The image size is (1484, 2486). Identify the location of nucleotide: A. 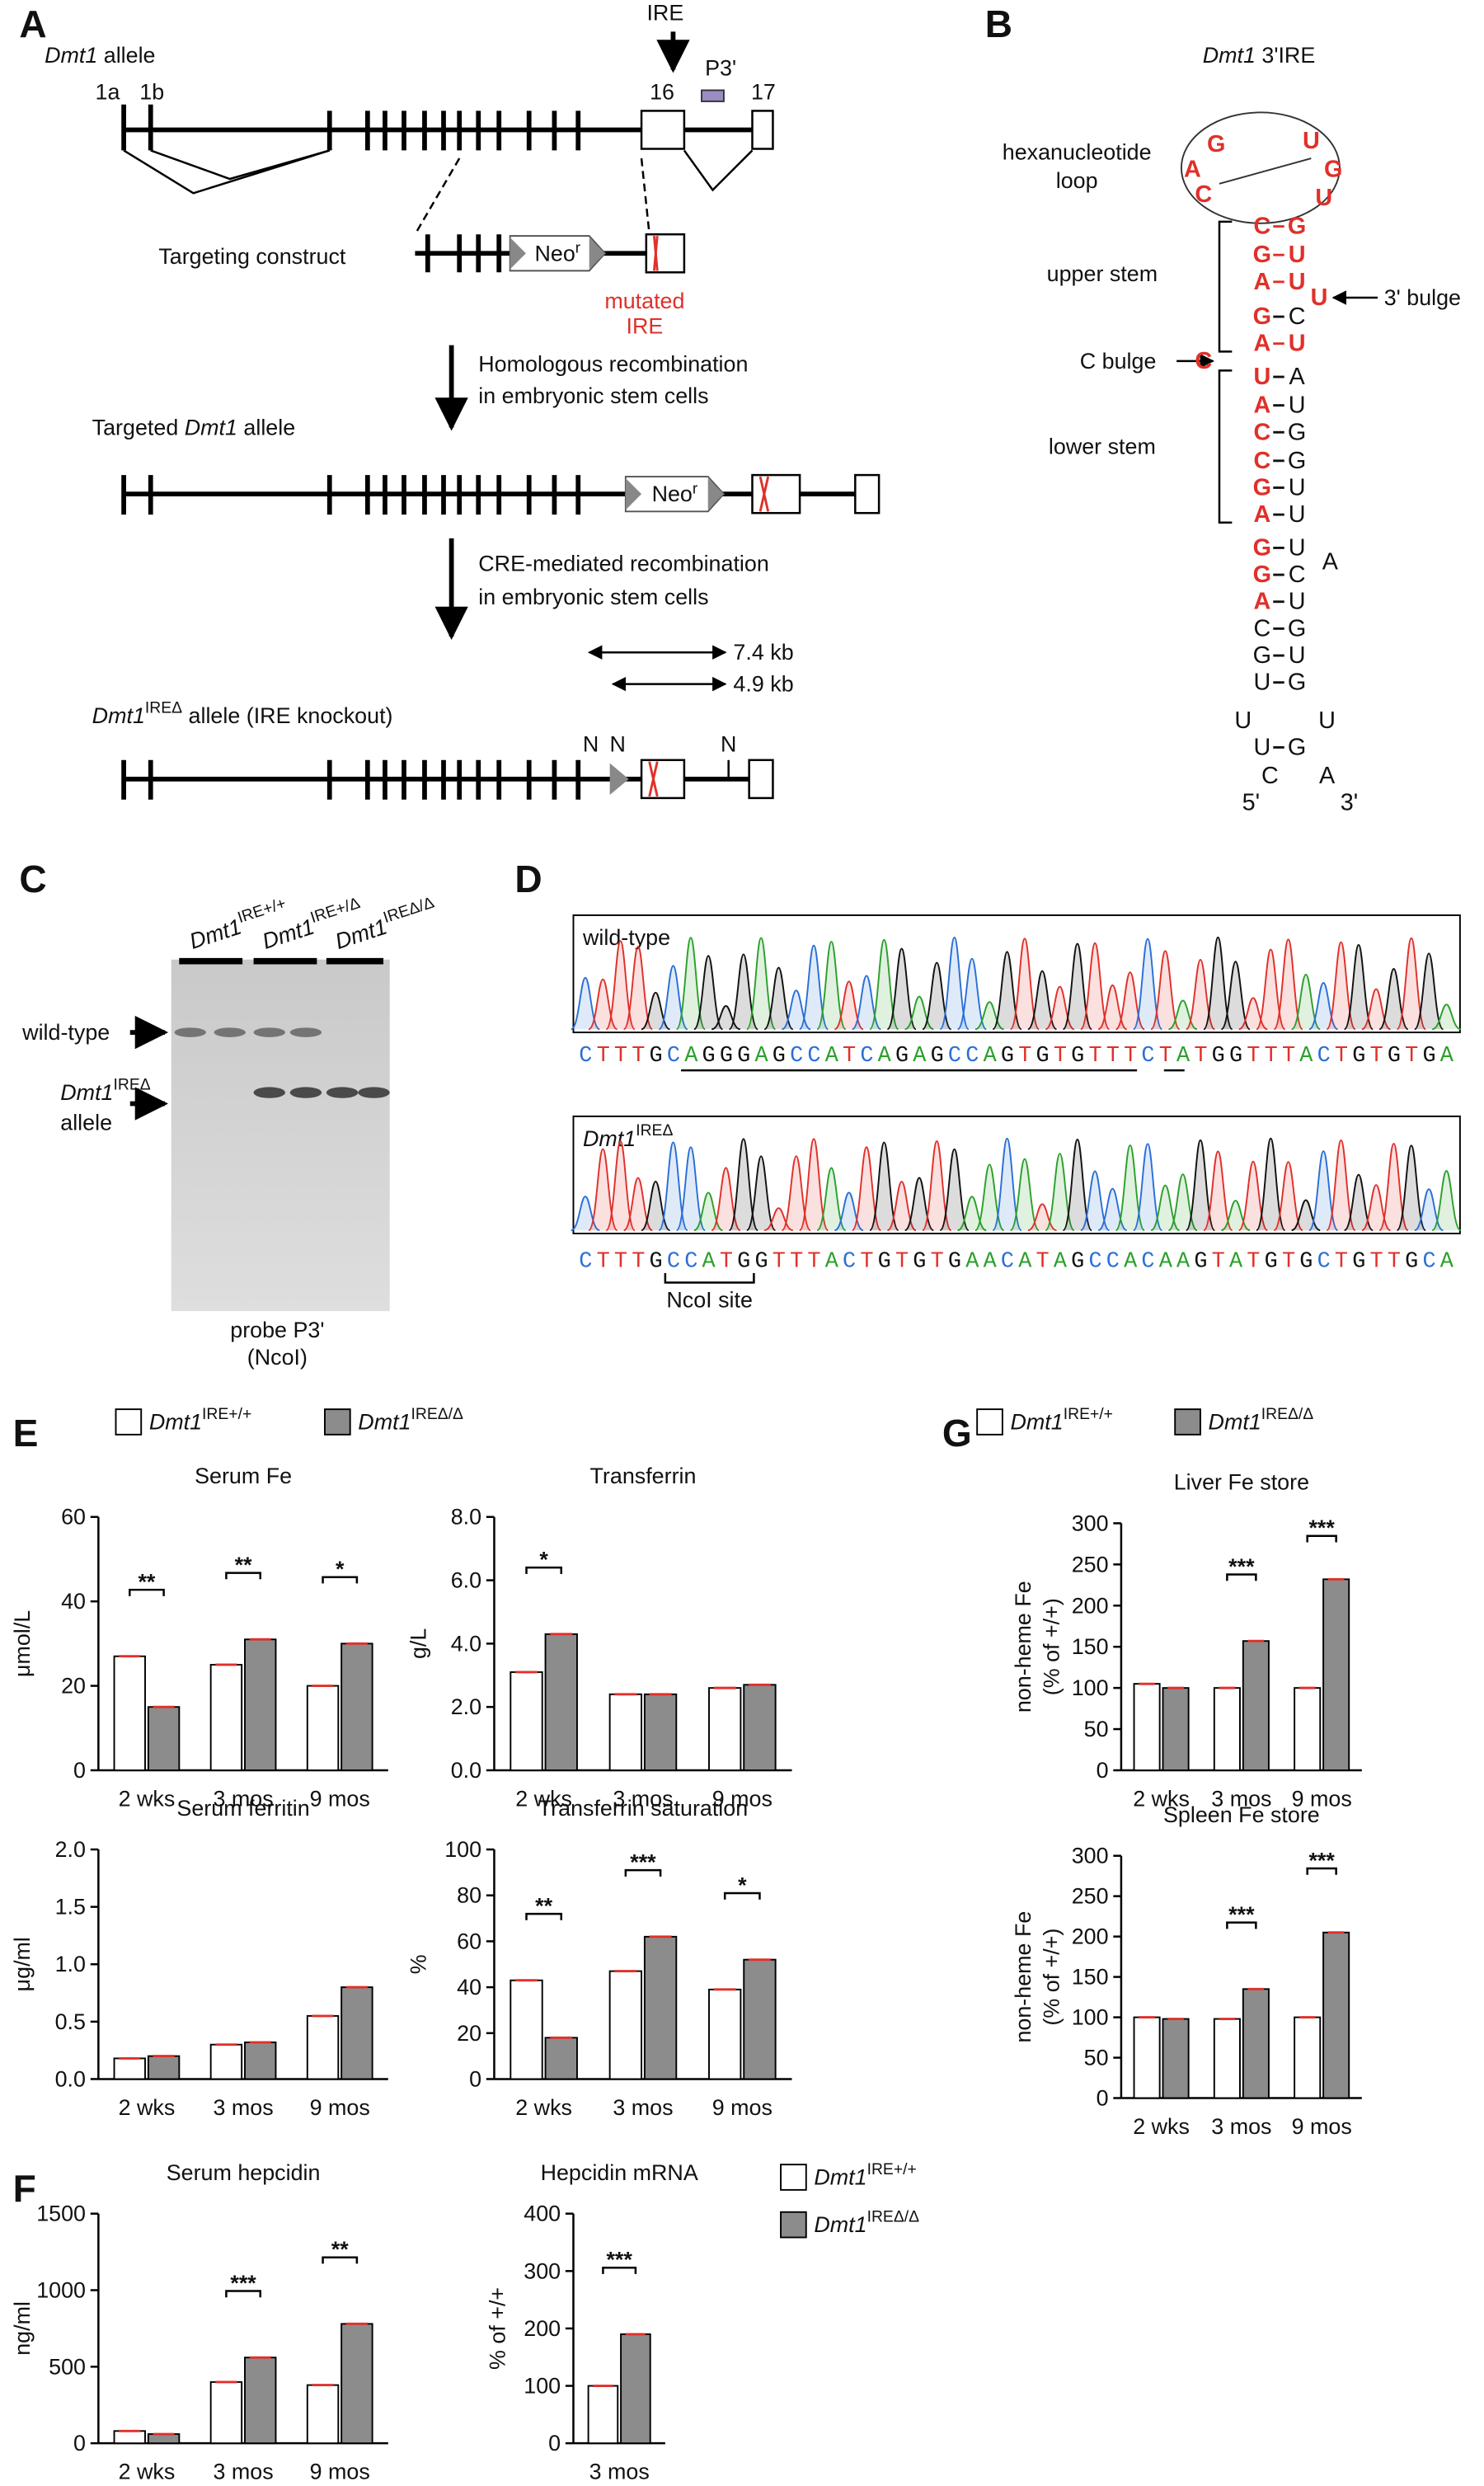
(1261, 514).